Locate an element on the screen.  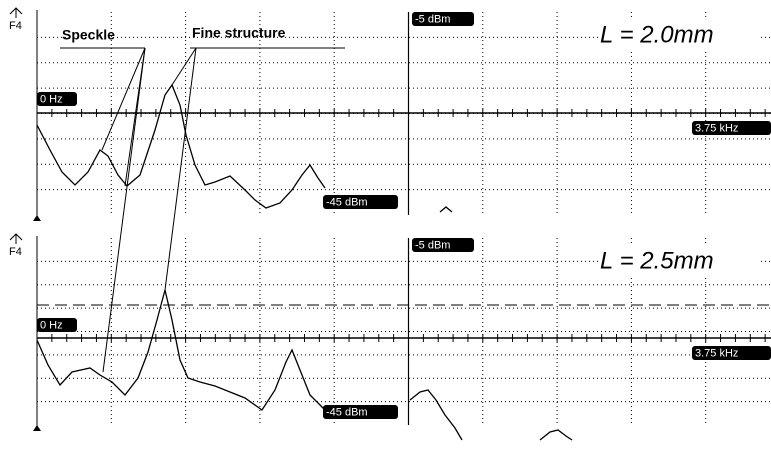
trace-bottom-right is located at coordinates (436, 415).